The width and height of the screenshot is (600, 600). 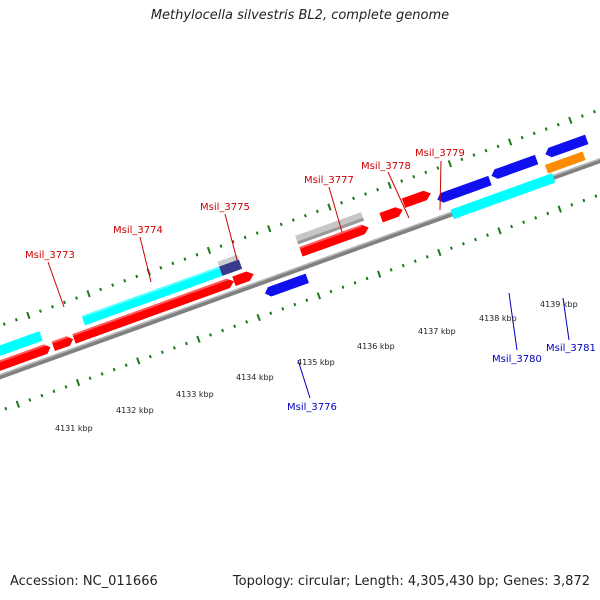 I want to click on gene-label: Msil_3780, so click(x=517, y=359).